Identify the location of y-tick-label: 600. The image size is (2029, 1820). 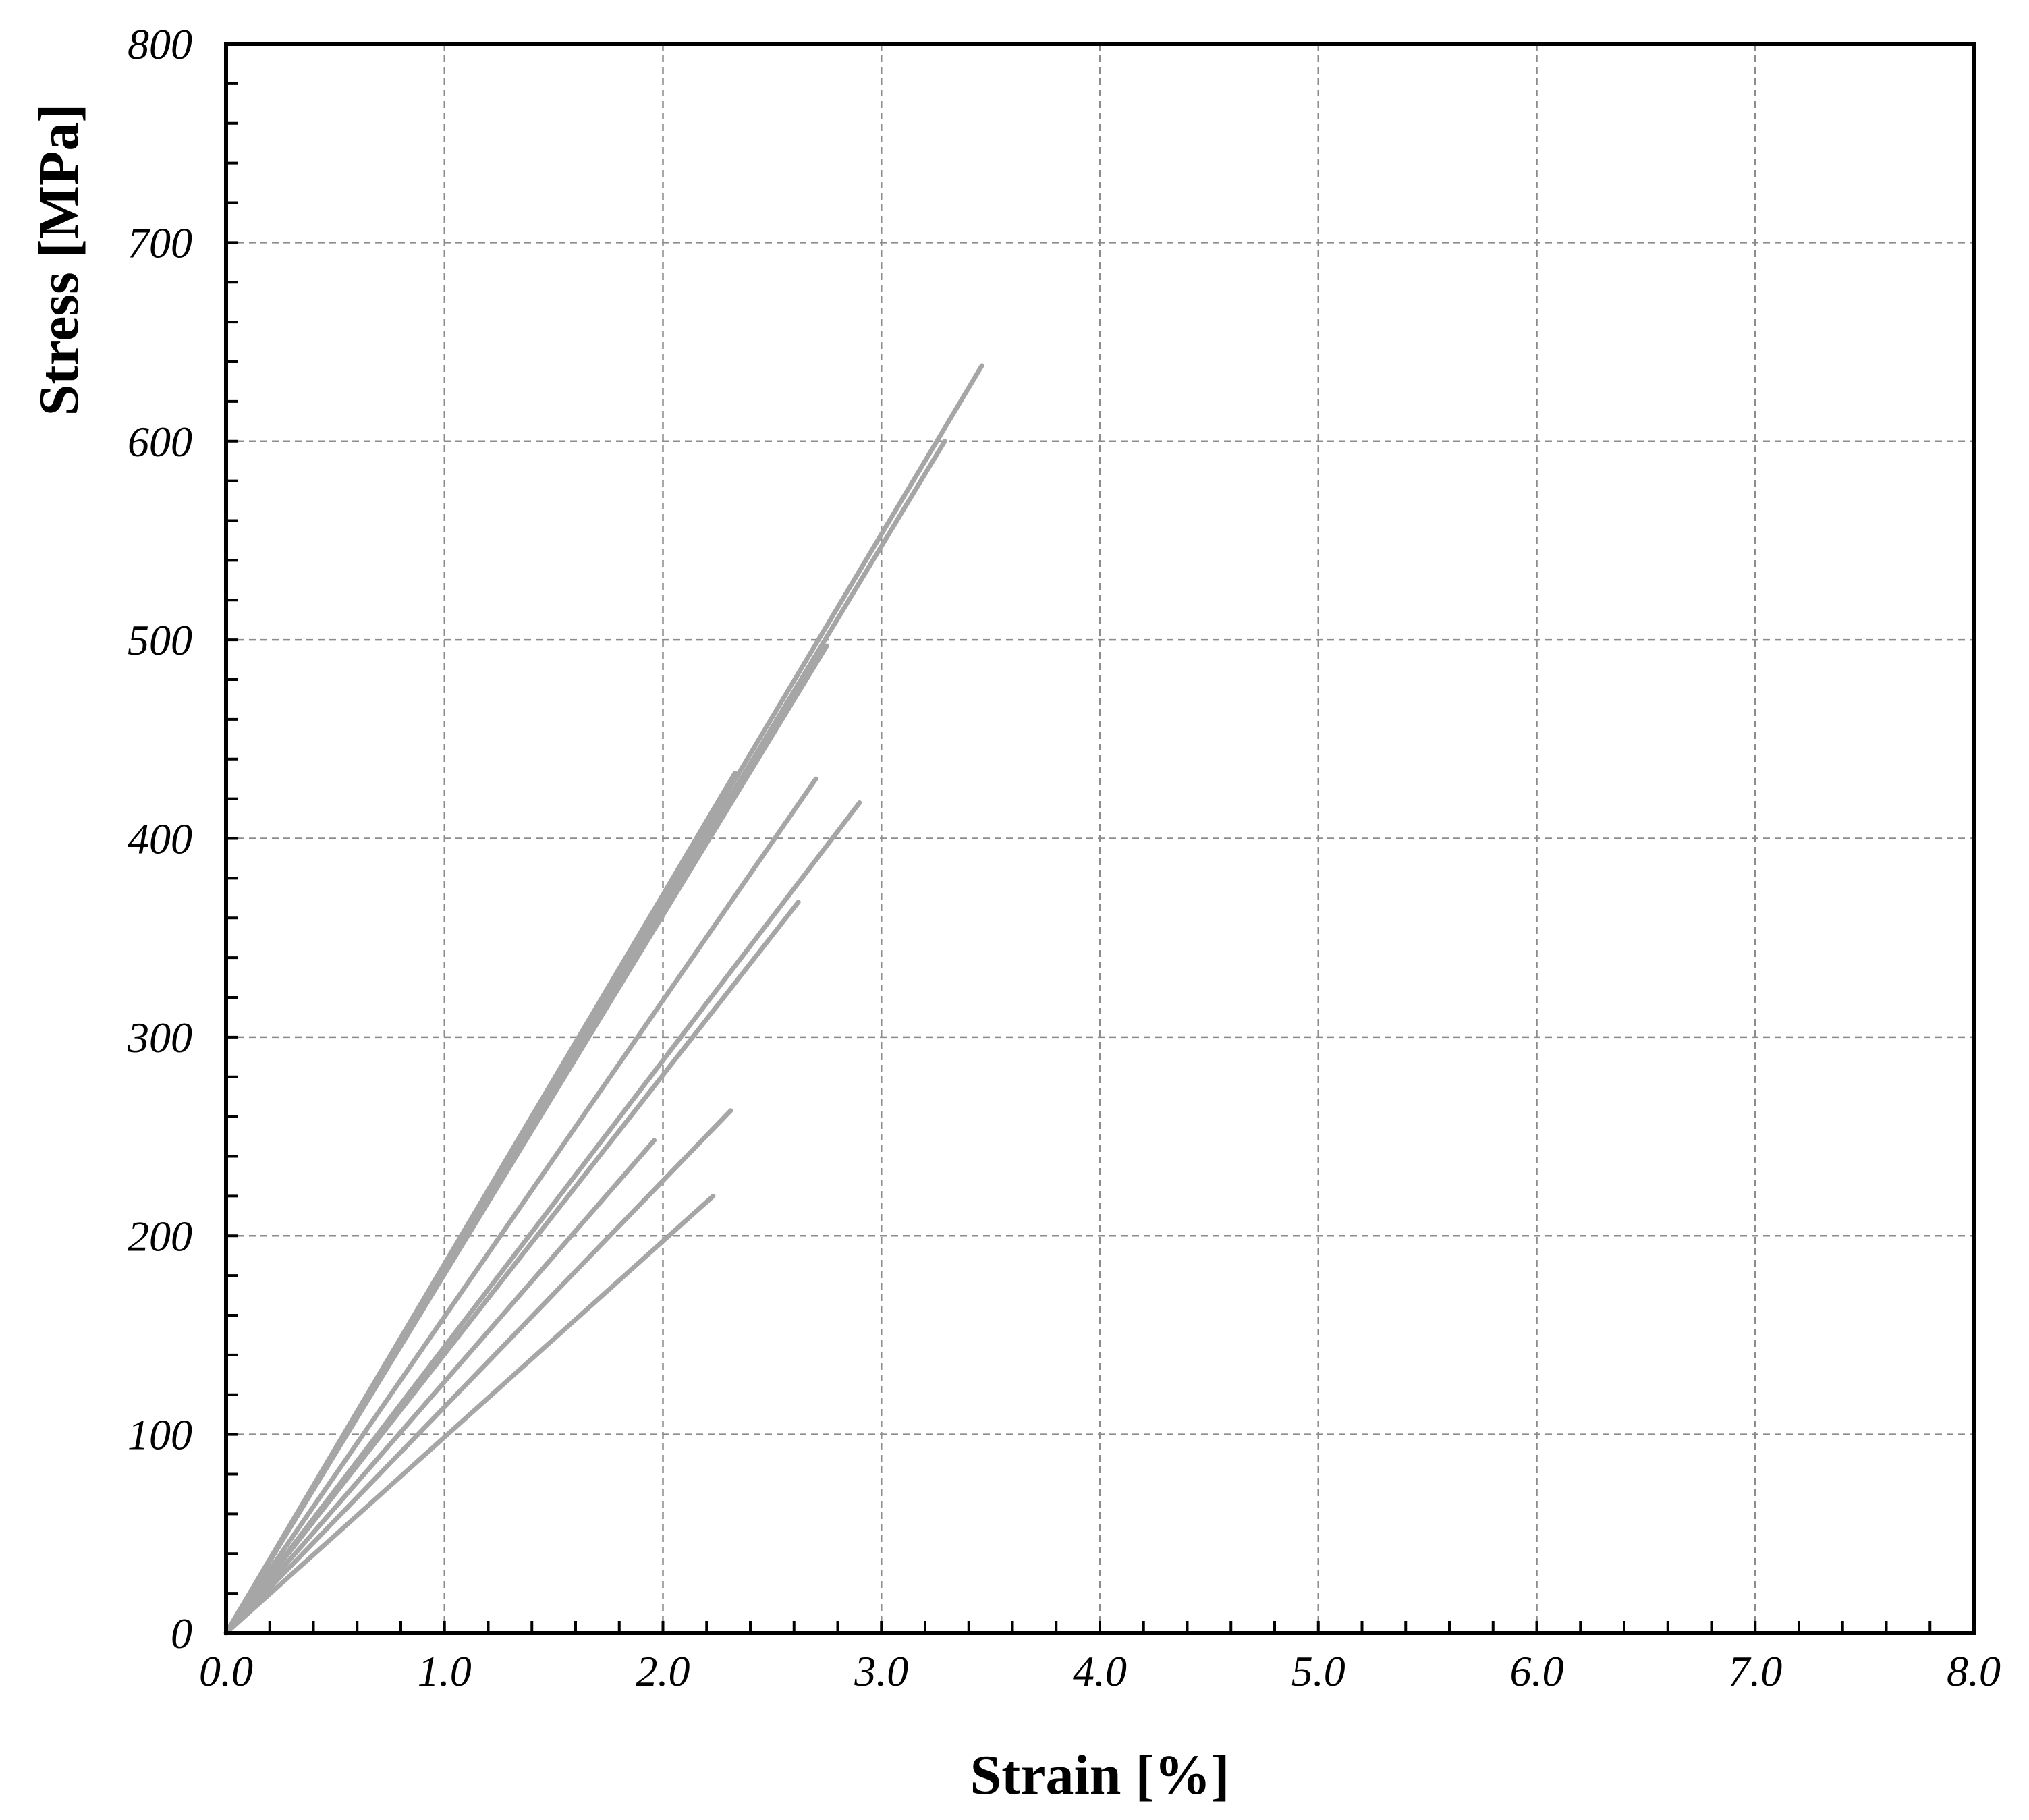
(160, 442).